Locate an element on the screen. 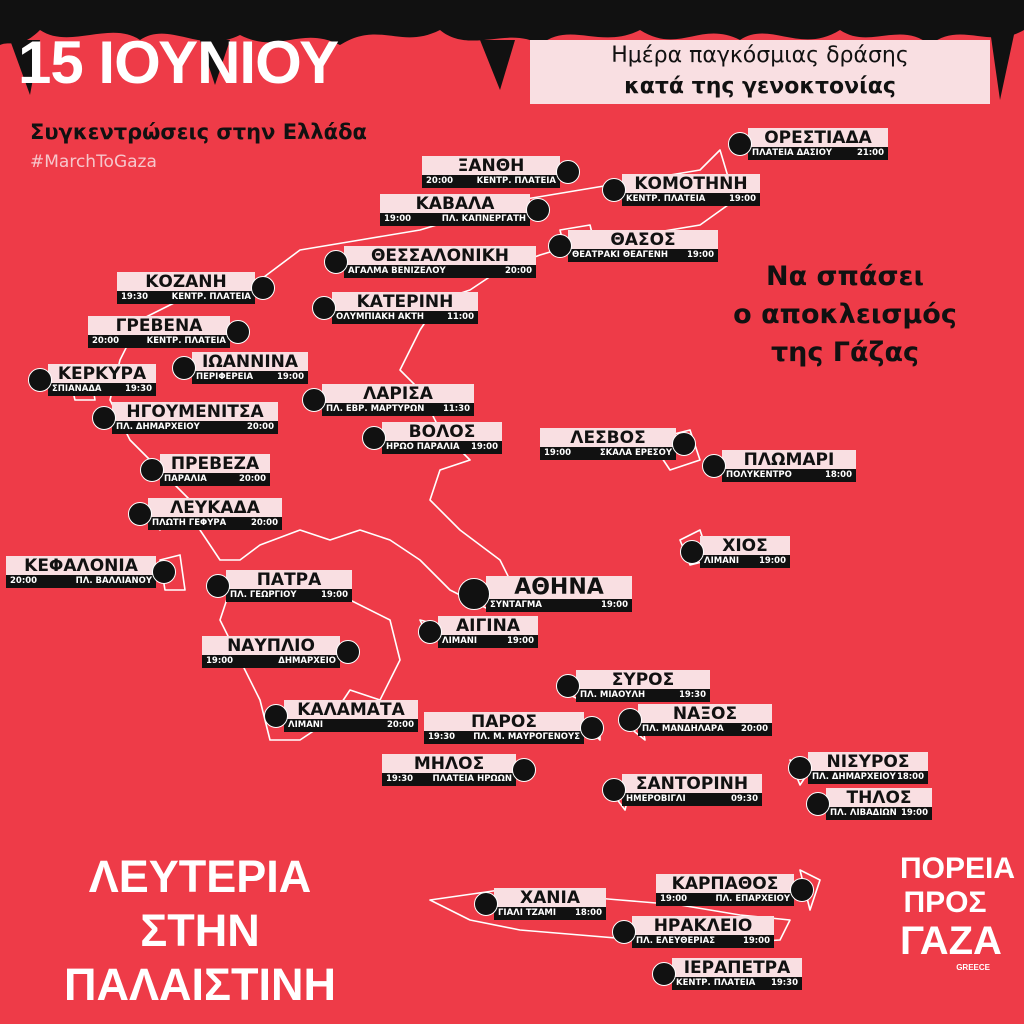  location-label: ΓΡΕΒΕΝΑ 20:00 ΚΕΝΤΡ. ΠΛΑΤΕΙΑ is located at coordinates (159, 332).